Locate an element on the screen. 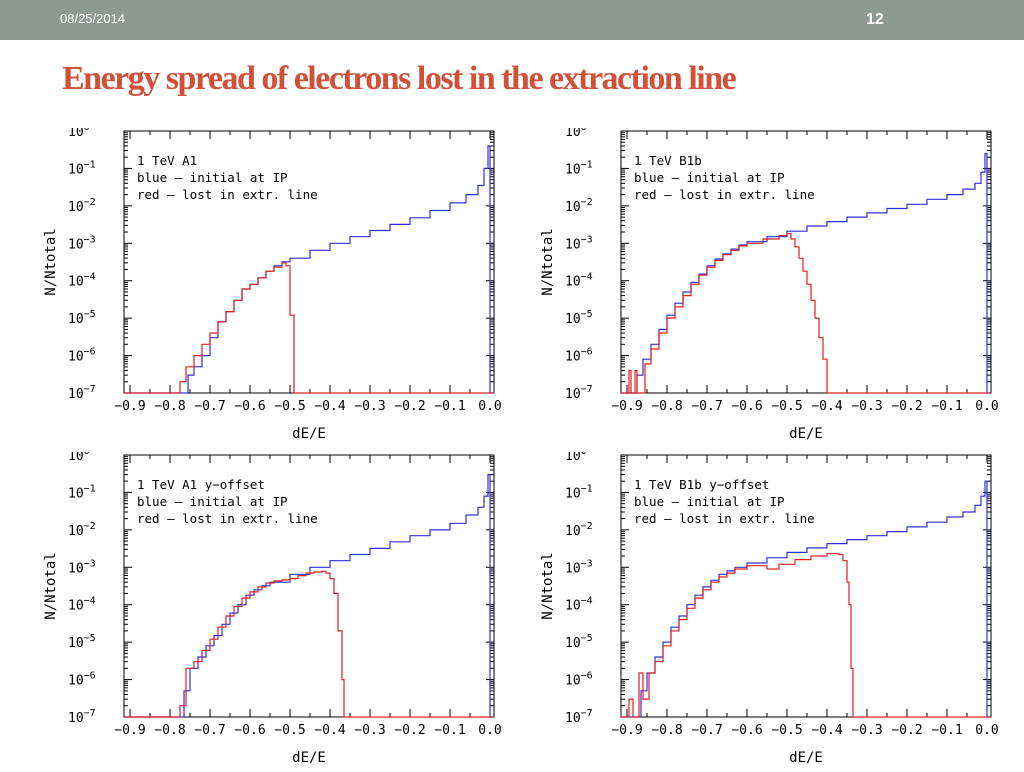 Image resolution: width=1024 pixels, height=772 pixels. plot-label: 1 TeV A1 y−offset is located at coordinates (201, 484).